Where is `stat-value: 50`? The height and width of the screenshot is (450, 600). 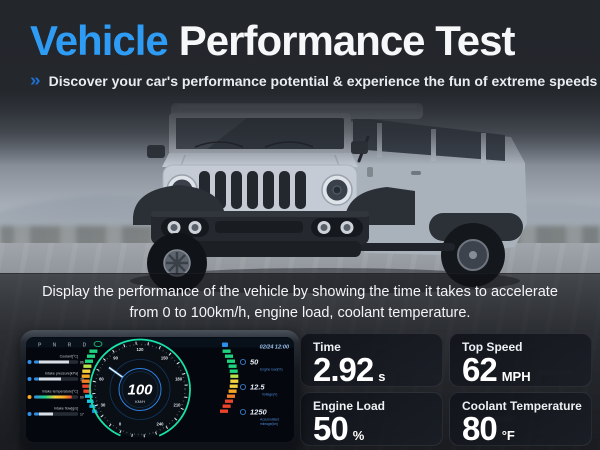
stat-value: 50 is located at coordinates (331, 428).